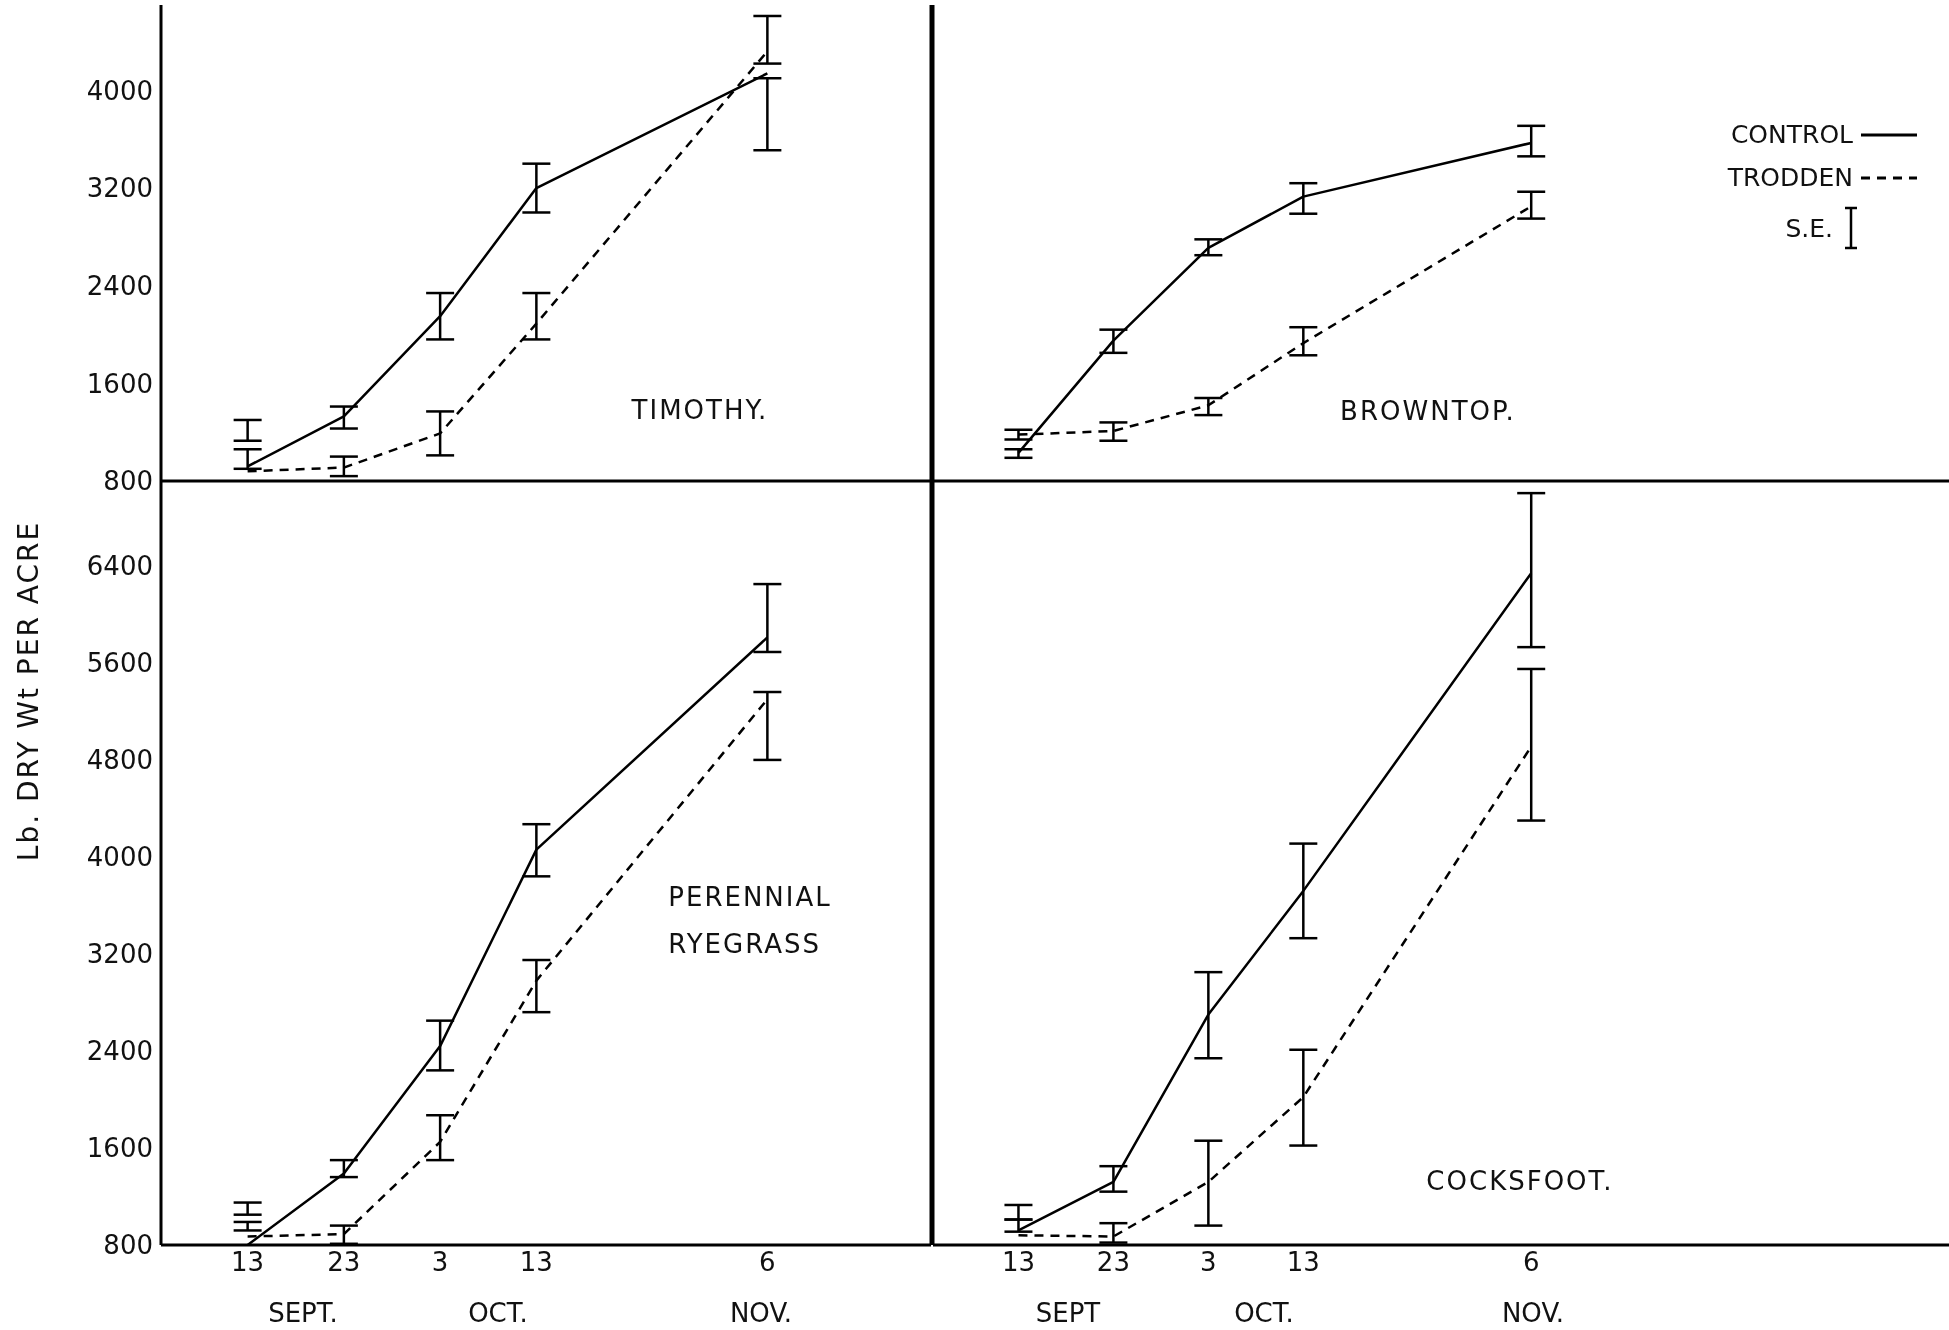  Describe the element at coordinates (119, 566) in the screenshot. I see `y-tick-label: 6400` at that location.